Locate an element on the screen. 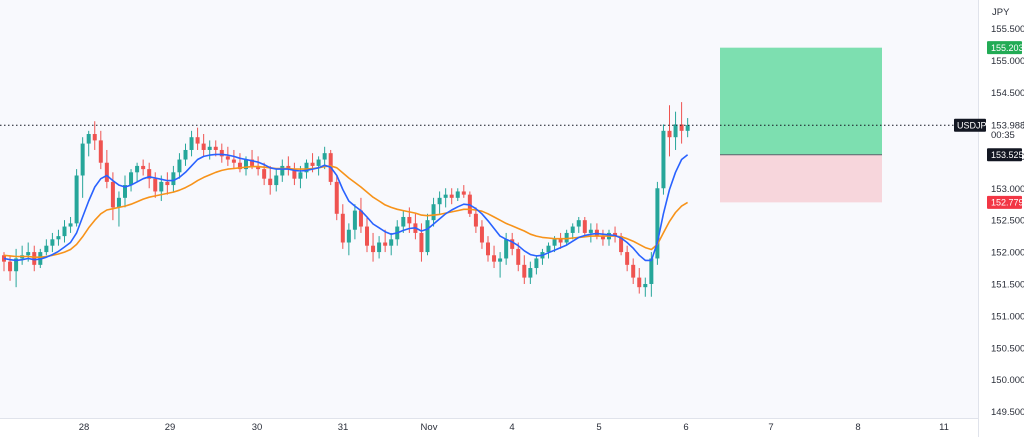 This screenshot has width=1024, height=437. date-tick-label: 29 is located at coordinates (170, 427).